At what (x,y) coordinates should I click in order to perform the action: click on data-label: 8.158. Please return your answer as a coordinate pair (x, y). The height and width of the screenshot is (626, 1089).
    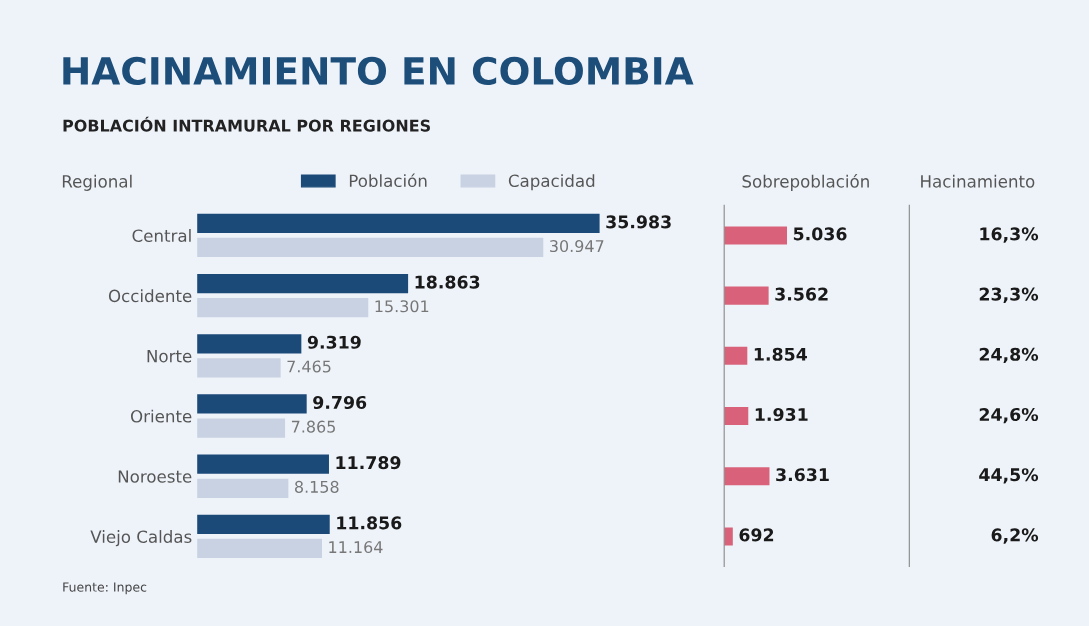
    Looking at the image, I should click on (317, 486).